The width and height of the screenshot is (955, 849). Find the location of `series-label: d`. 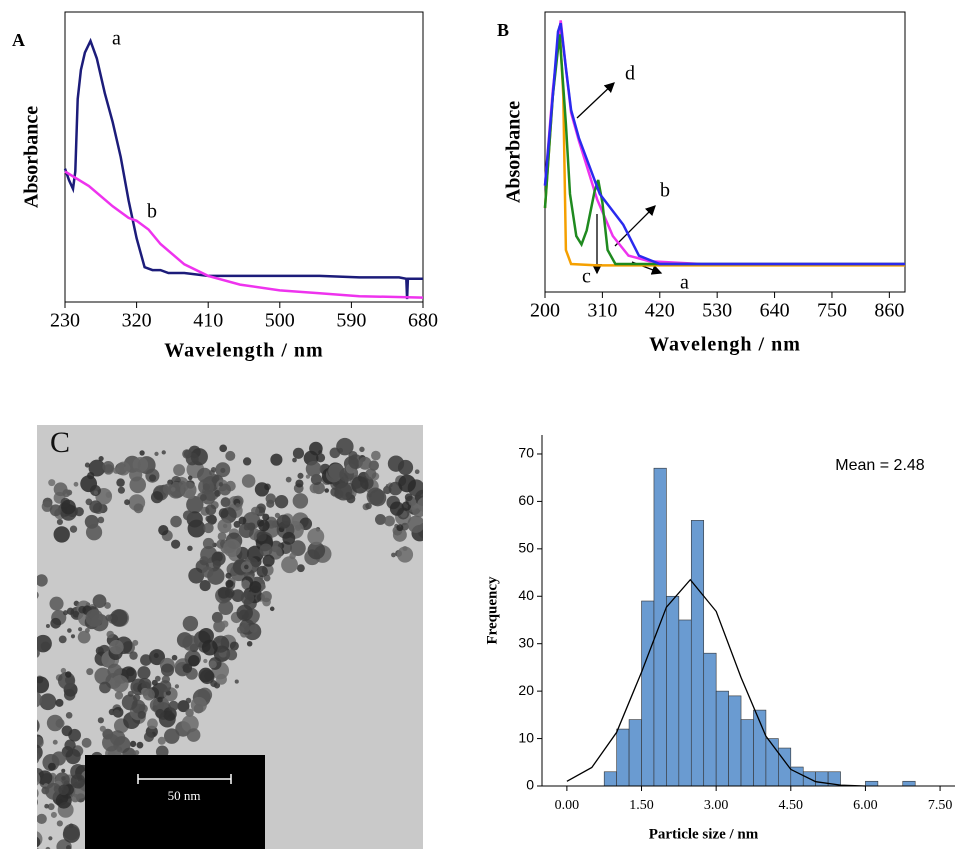

series-label: d is located at coordinates (630, 74).